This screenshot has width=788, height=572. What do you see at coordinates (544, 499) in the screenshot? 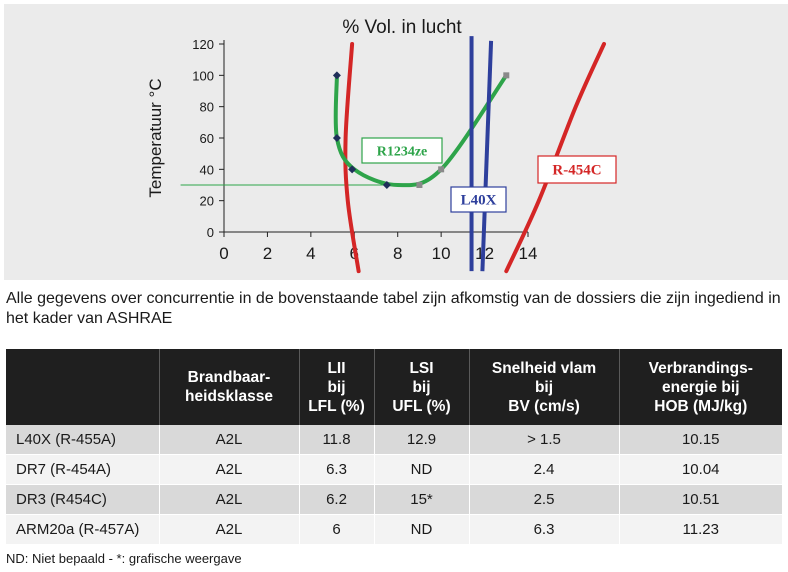
I see `table-cell: 2.5` at bounding box center [544, 499].